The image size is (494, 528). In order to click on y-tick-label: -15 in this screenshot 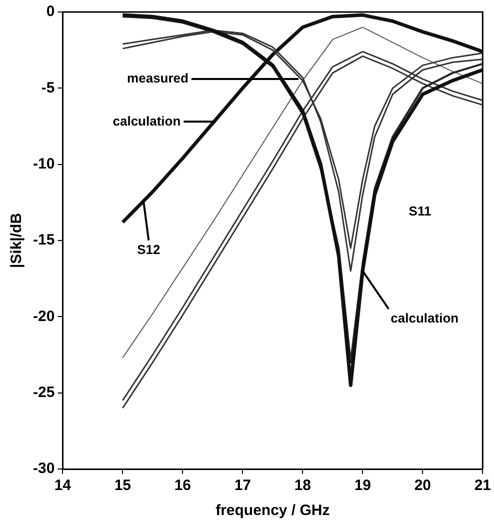, I will do `click(43, 240)`.